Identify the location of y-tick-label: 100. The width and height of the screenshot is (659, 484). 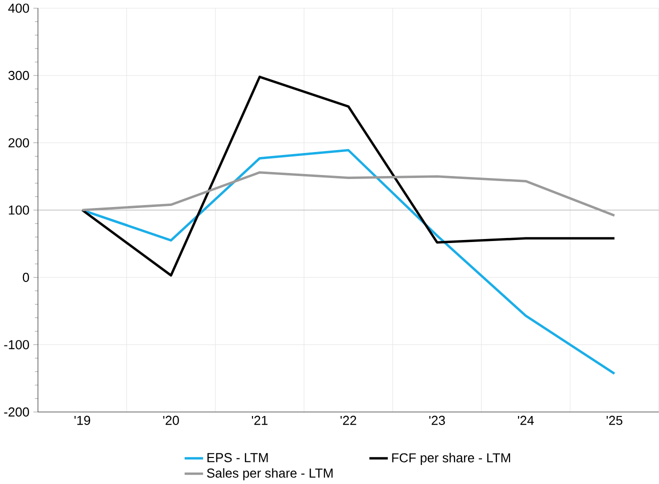
(19, 210).